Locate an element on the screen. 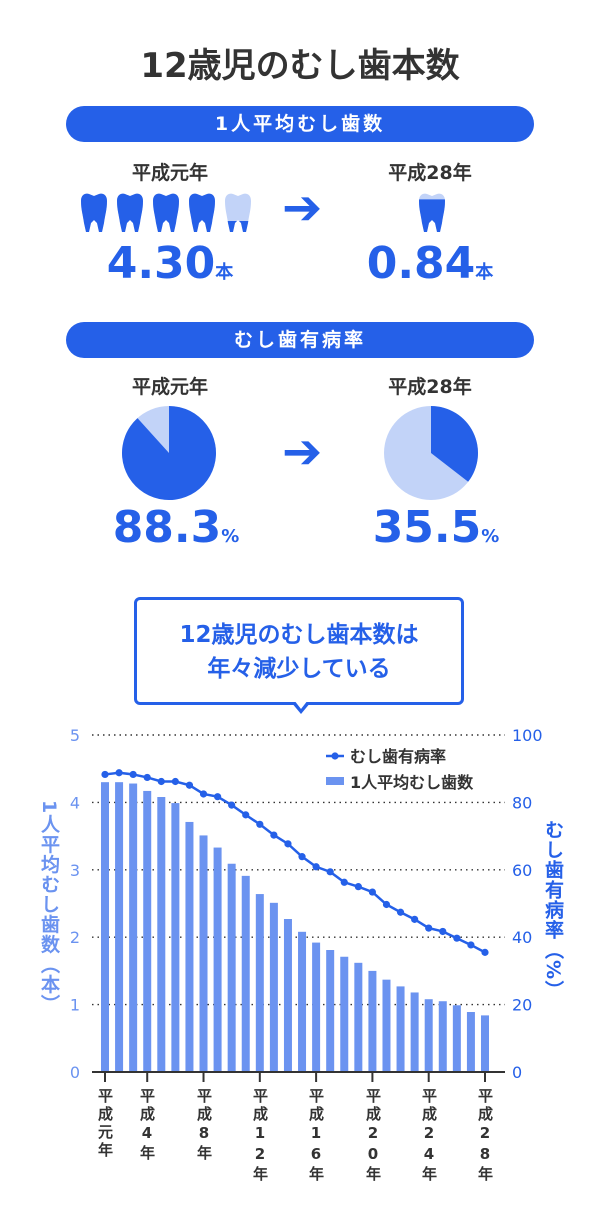  right-tick-label: 80 is located at coordinates (522, 802).